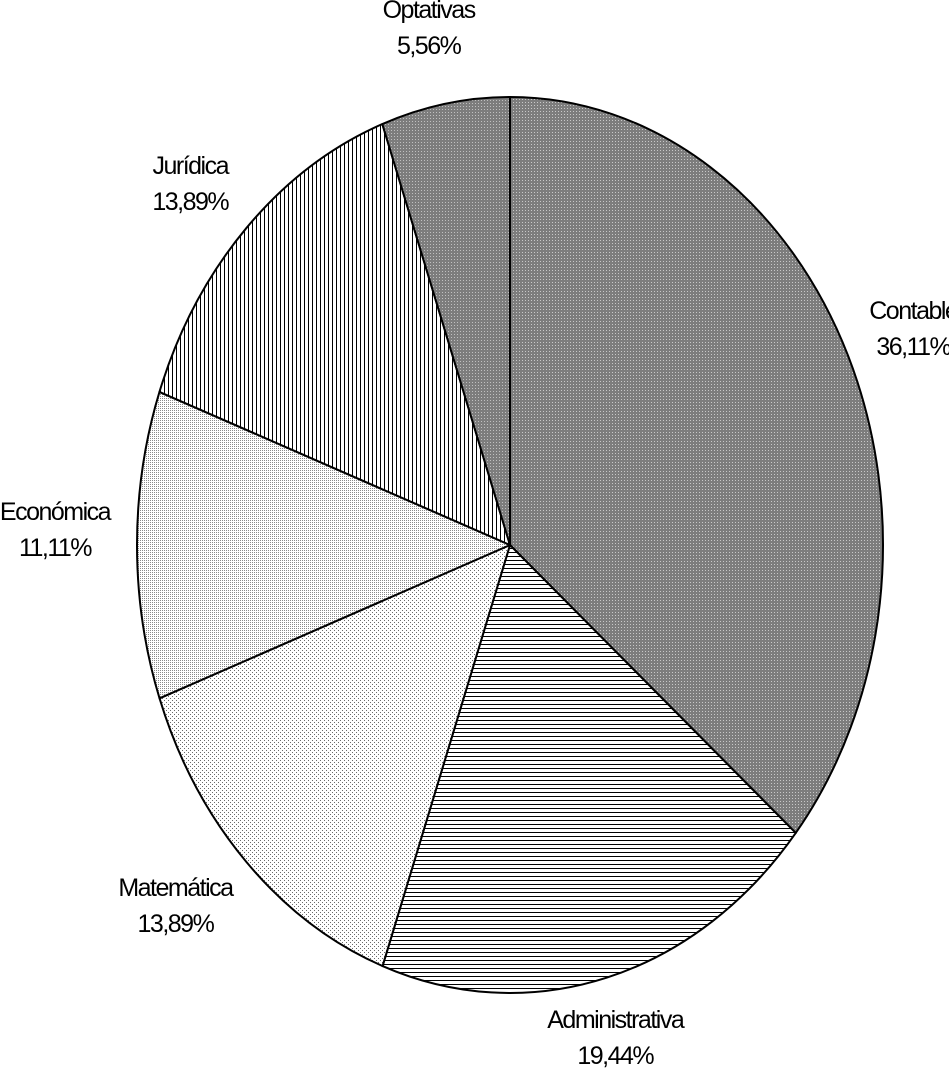 Image resolution: width=949 pixels, height=1081 pixels. I want to click on slice-percent-value: 5,56%, so click(429, 45).